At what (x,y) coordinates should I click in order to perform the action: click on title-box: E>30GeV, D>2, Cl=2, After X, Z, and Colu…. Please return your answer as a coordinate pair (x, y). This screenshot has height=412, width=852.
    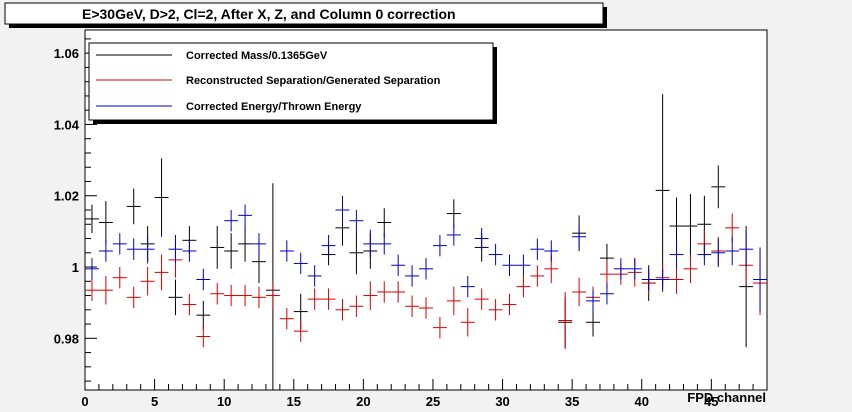
    Looking at the image, I should click on (305, 15).